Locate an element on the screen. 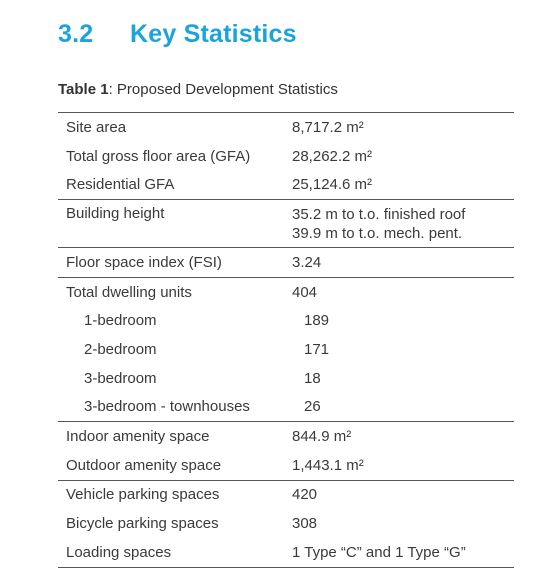 This screenshot has width=538, height=578. row-value: 189 is located at coordinates (403, 320).